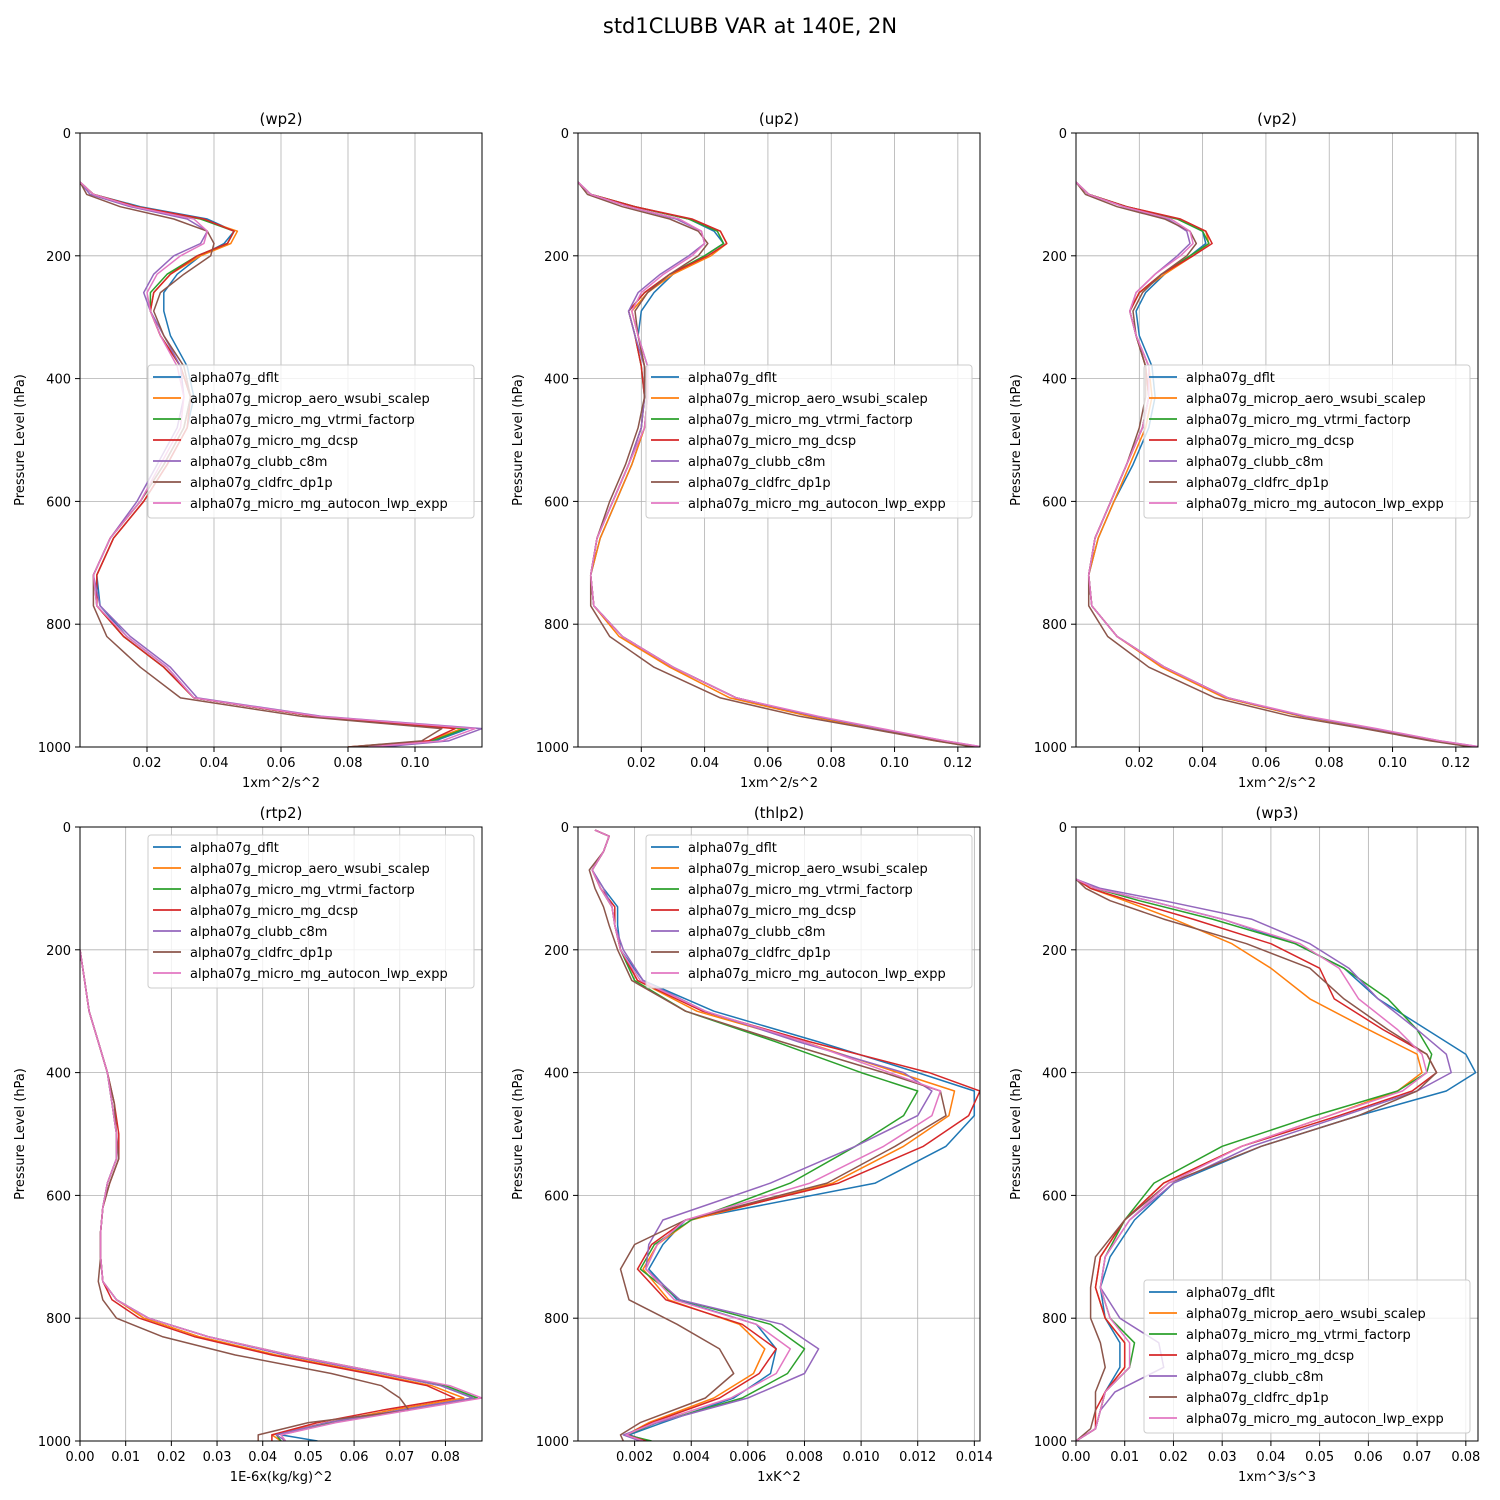  What do you see at coordinates (779, 119) in the screenshot?
I see `panel-title: (up2)` at bounding box center [779, 119].